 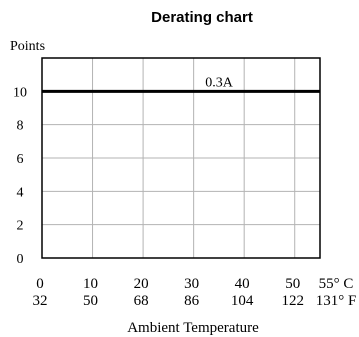 I want to click on x-axis-label: Ambient Temperature, so click(x=193, y=328).